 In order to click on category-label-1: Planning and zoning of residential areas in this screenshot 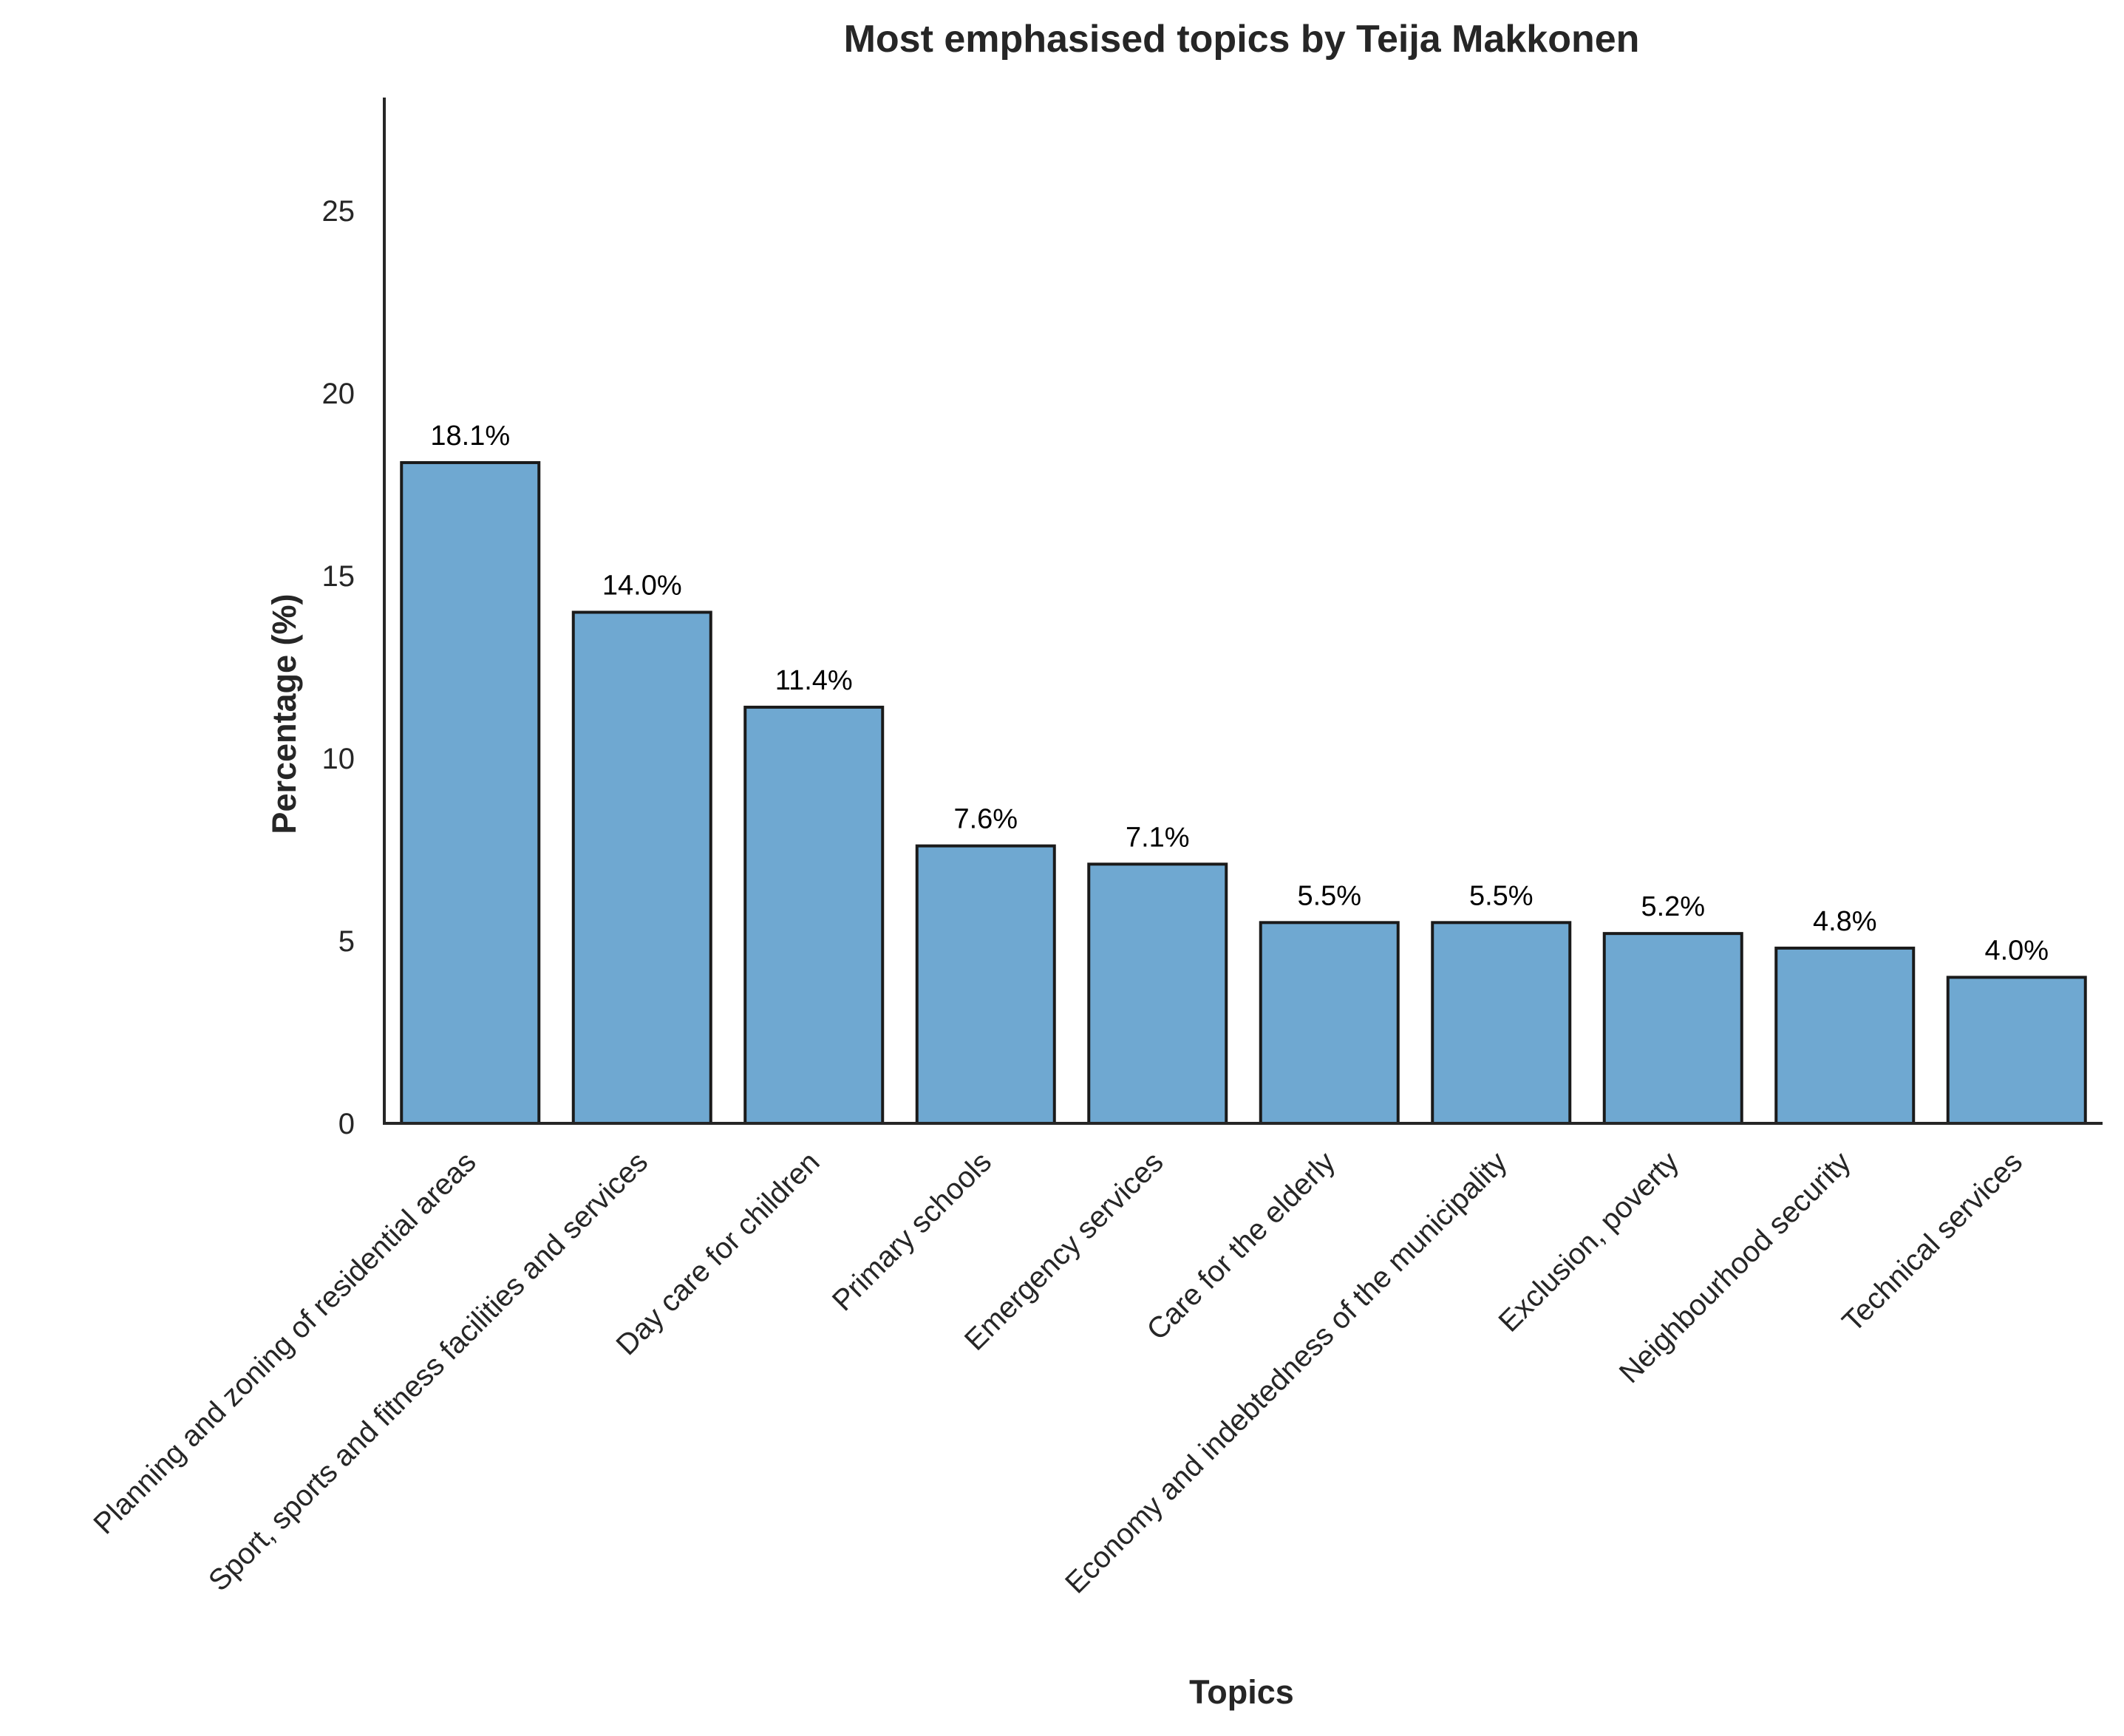, I will do `click(284, 1343)`.